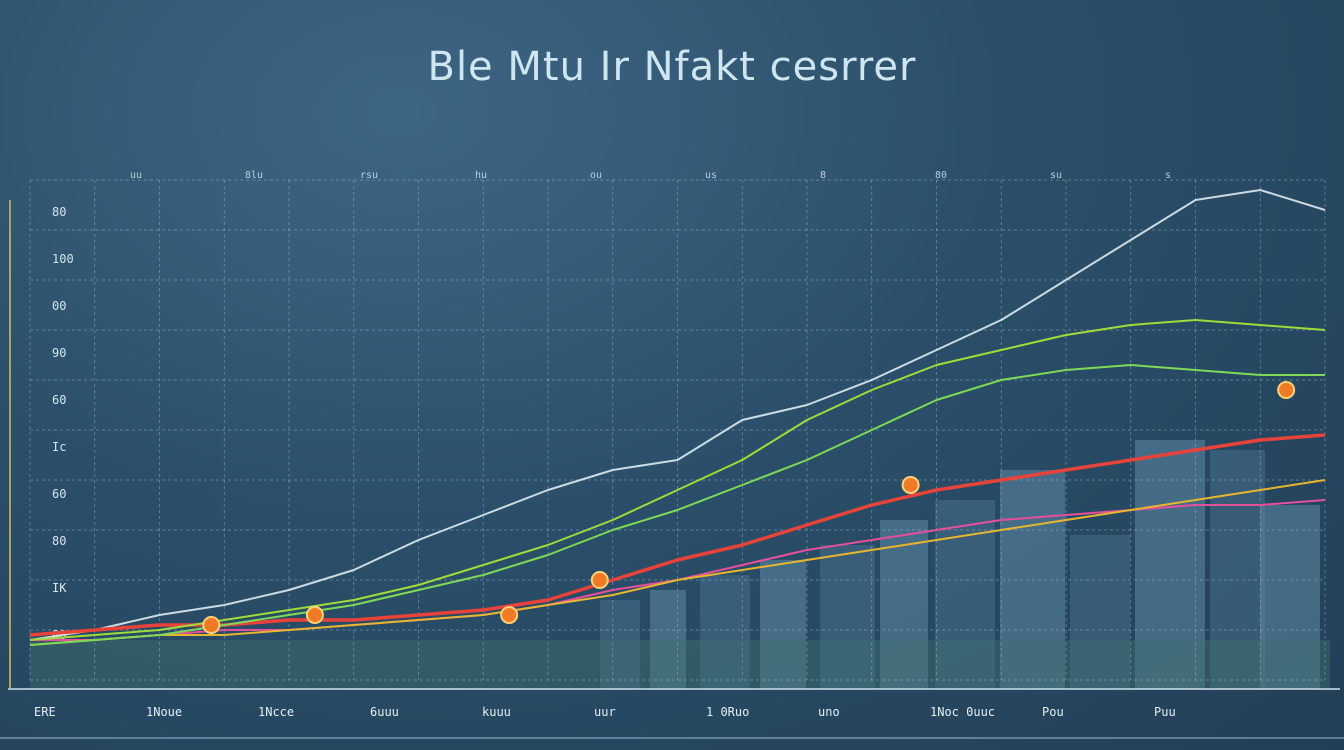 The width and height of the screenshot is (1344, 750). Describe the element at coordinates (711, 175) in the screenshot. I see `top-tick-label: us` at that location.